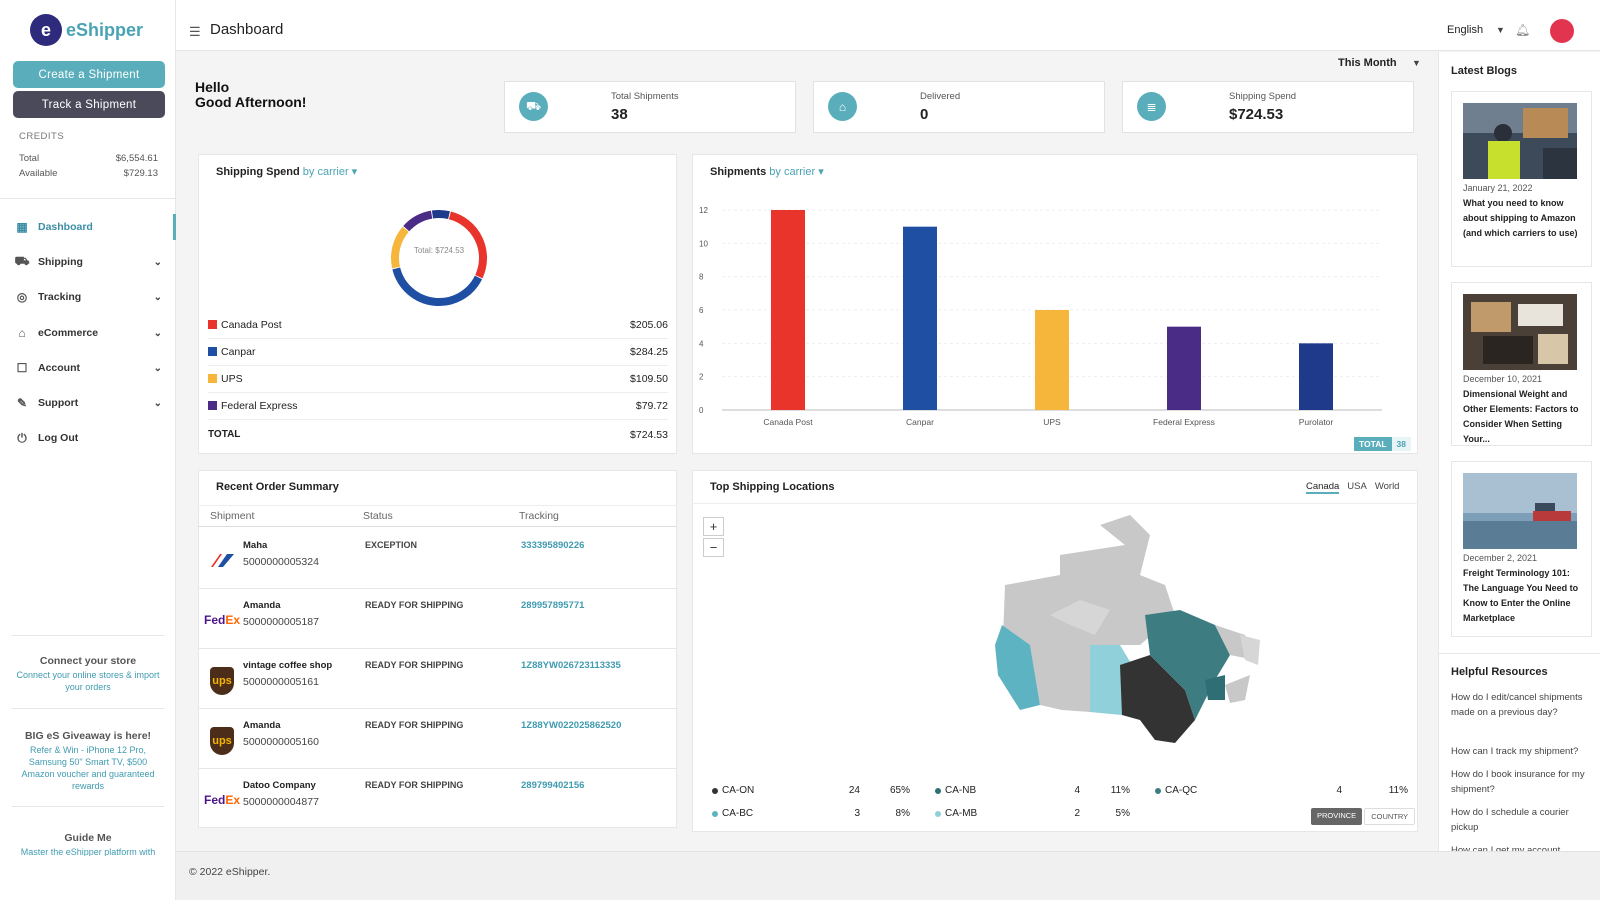 The height and width of the screenshot is (900, 1600). What do you see at coordinates (46, 30) in the screenshot?
I see `logo-icon: e` at bounding box center [46, 30].